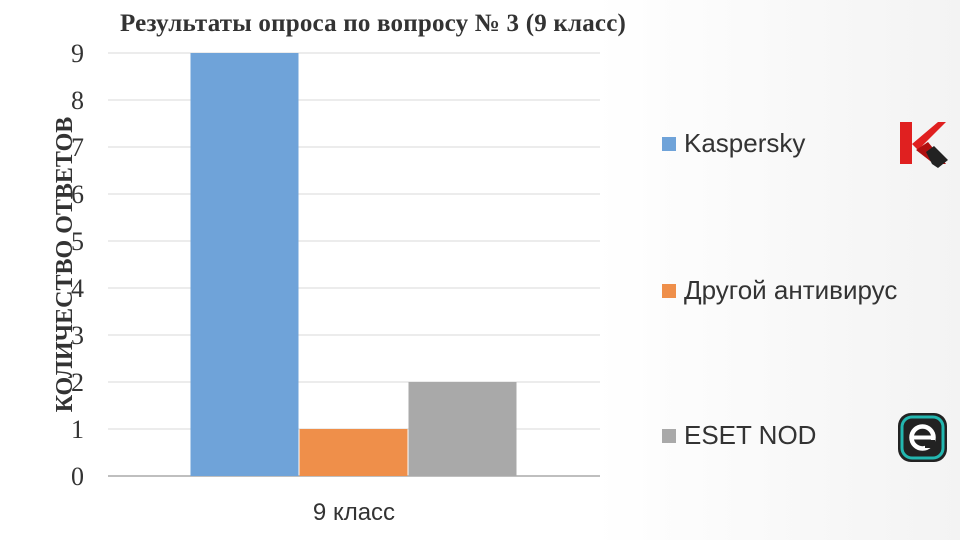 This screenshot has height=540, width=960. Describe the element at coordinates (77, 476) in the screenshot. I see `y-tick-label-0: 0` at that location.